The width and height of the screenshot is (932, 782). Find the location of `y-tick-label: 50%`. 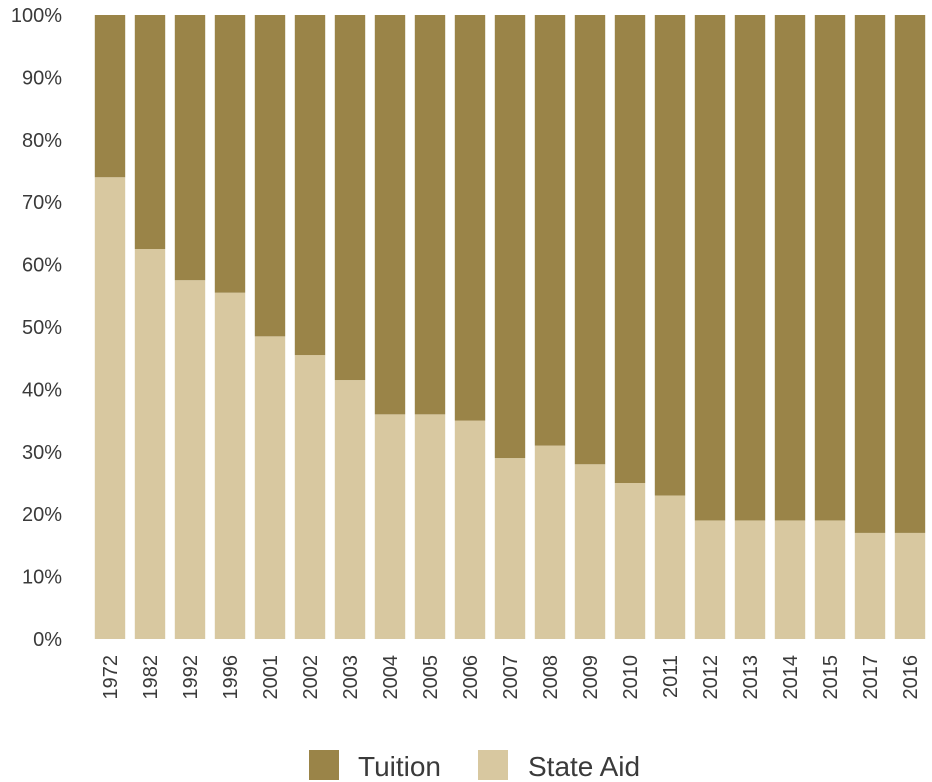

y-tick-label: 50% is located at coordinates (42, 328).